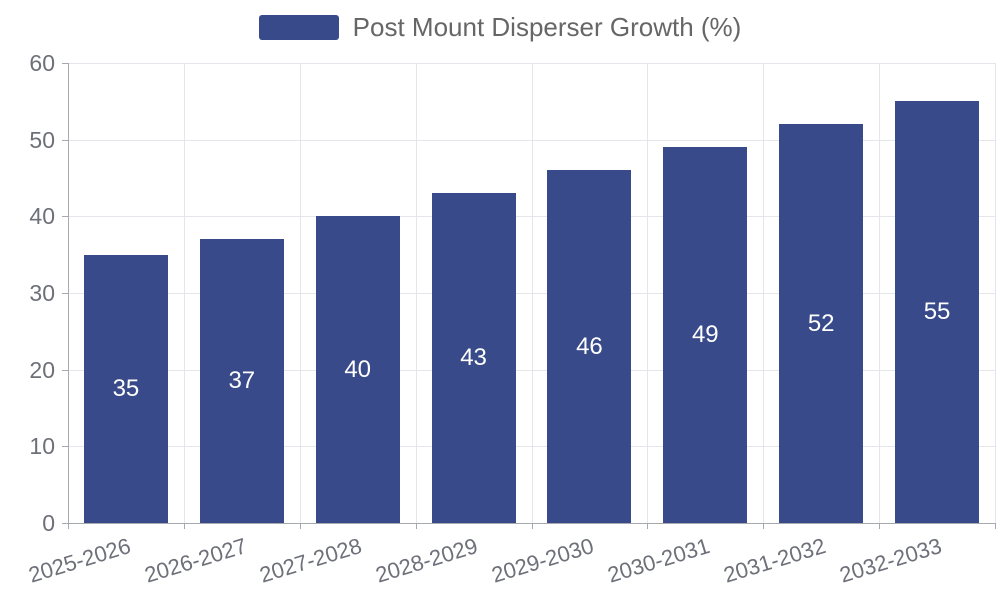  I want to click on y-tick-label: 0, so click(48, 523).